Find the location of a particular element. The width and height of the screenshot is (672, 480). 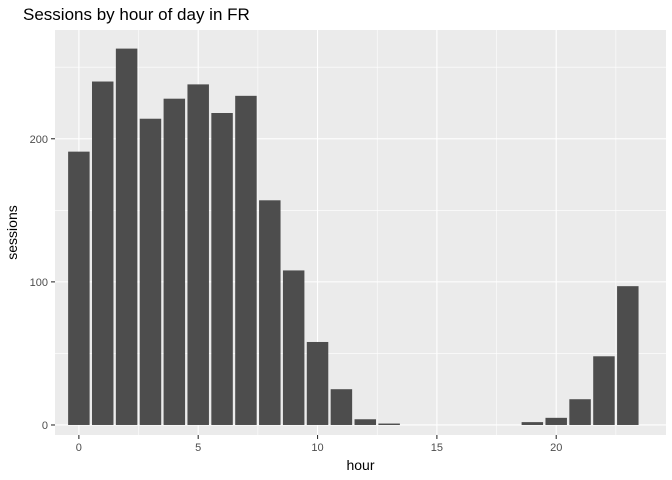

x-tick-label: 20 is located at coordinates (556, 448).